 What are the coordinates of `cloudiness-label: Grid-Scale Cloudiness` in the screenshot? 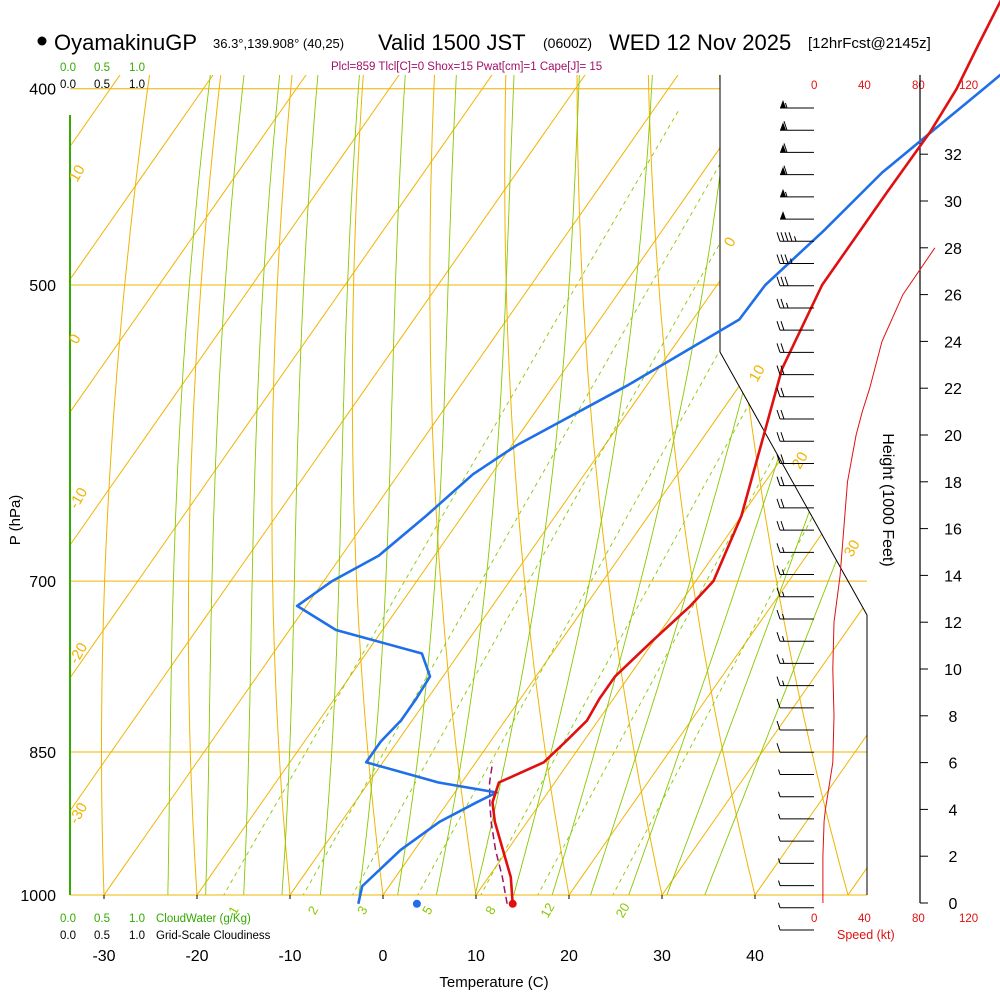 It's located at (213, 936).